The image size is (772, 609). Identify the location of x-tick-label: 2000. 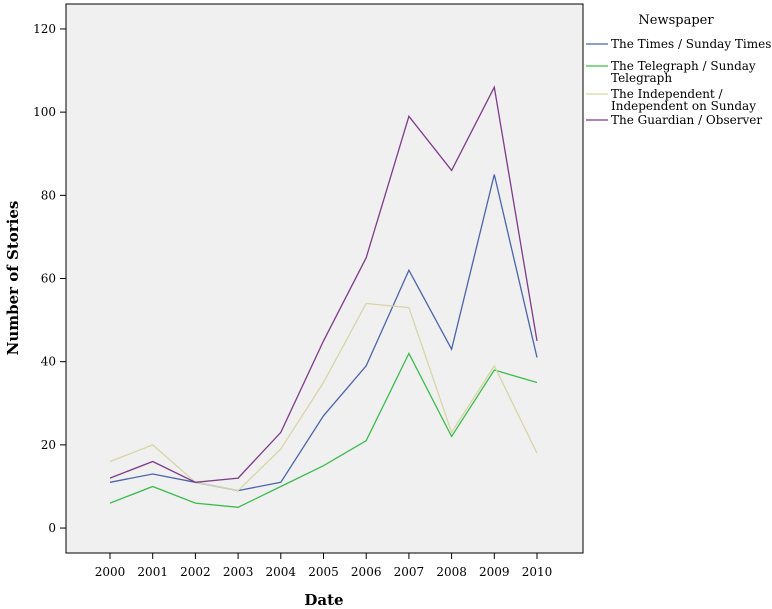
(110, 572).